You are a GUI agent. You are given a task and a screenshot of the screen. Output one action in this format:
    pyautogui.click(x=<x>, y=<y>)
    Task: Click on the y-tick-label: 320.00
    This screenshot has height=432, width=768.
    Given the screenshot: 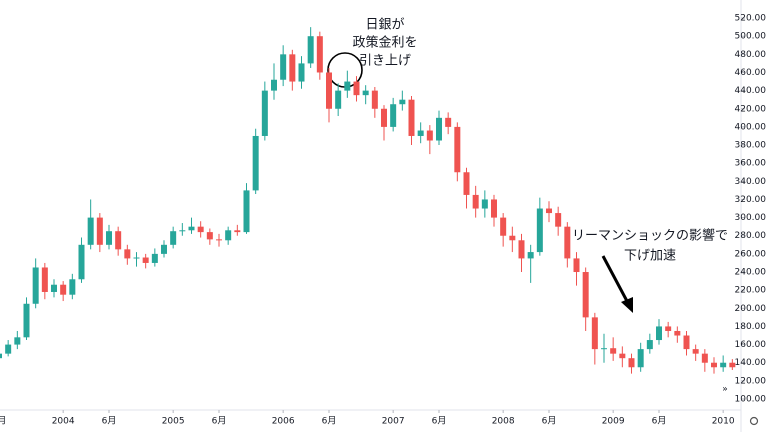 What is the action you would take?
    pyautogui.click(x=751, y=200)
    